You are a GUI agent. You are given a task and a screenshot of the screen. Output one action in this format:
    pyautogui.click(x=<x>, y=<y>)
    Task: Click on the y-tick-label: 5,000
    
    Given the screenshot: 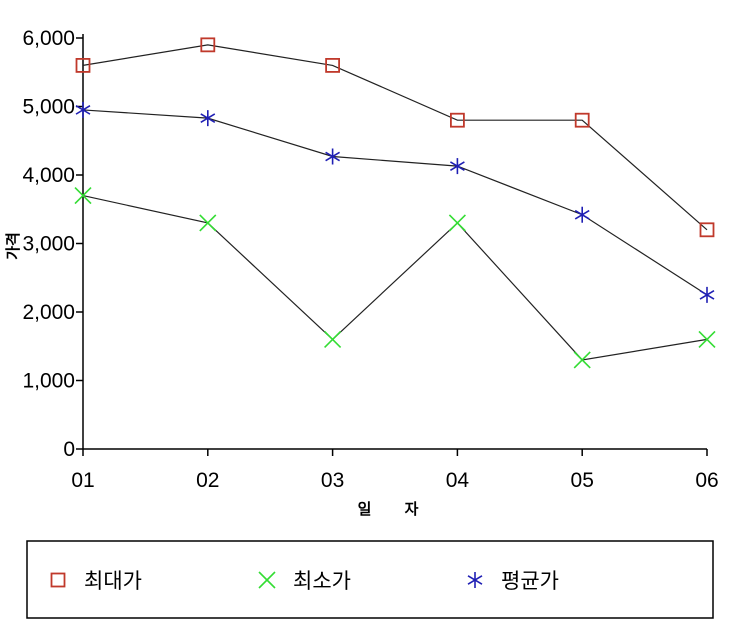 What is the action you would take?
    pyautogui.click(x=48, y=107)
    